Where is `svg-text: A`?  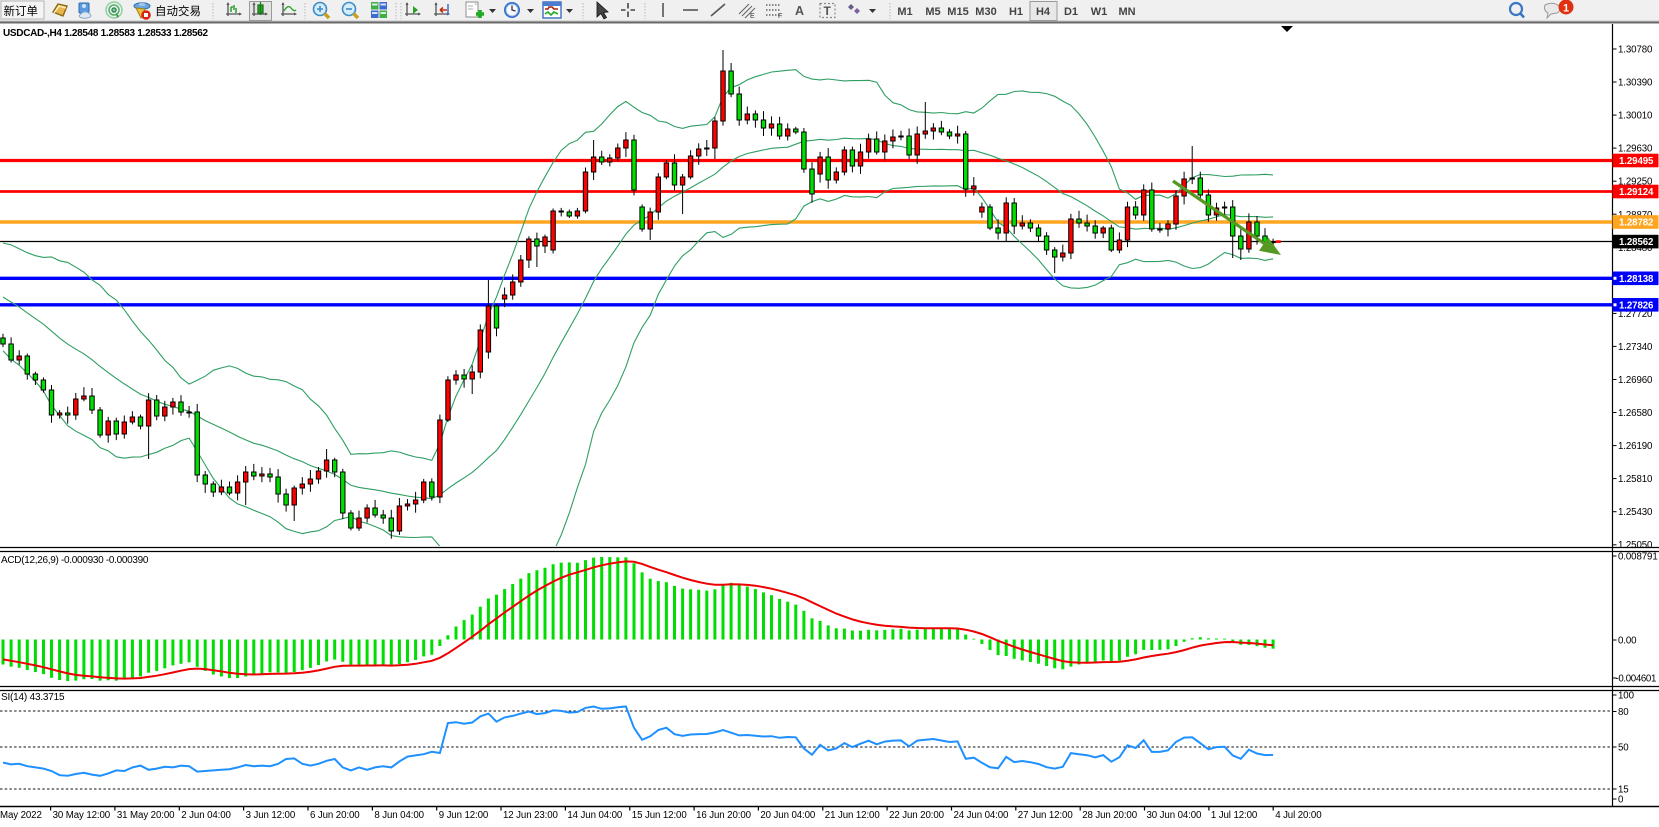
svg-text: A is located at coordinates (799, 11).